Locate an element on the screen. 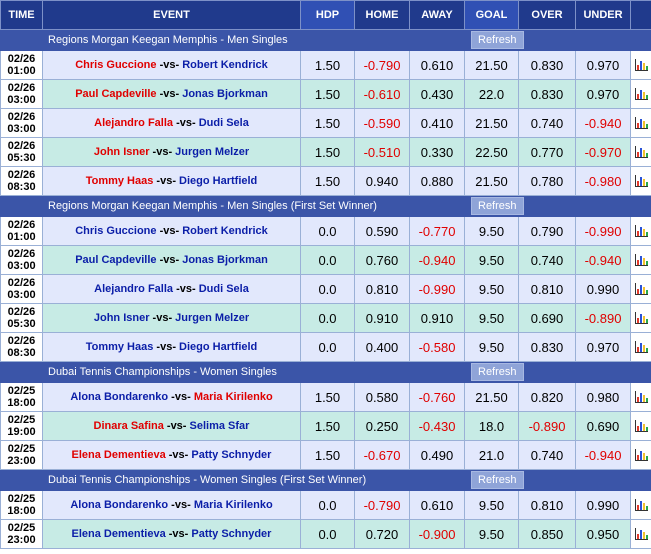 The height and width of the screenshot is (554, 651). under-odds: 0.690 is located at coordinates (603, 426).